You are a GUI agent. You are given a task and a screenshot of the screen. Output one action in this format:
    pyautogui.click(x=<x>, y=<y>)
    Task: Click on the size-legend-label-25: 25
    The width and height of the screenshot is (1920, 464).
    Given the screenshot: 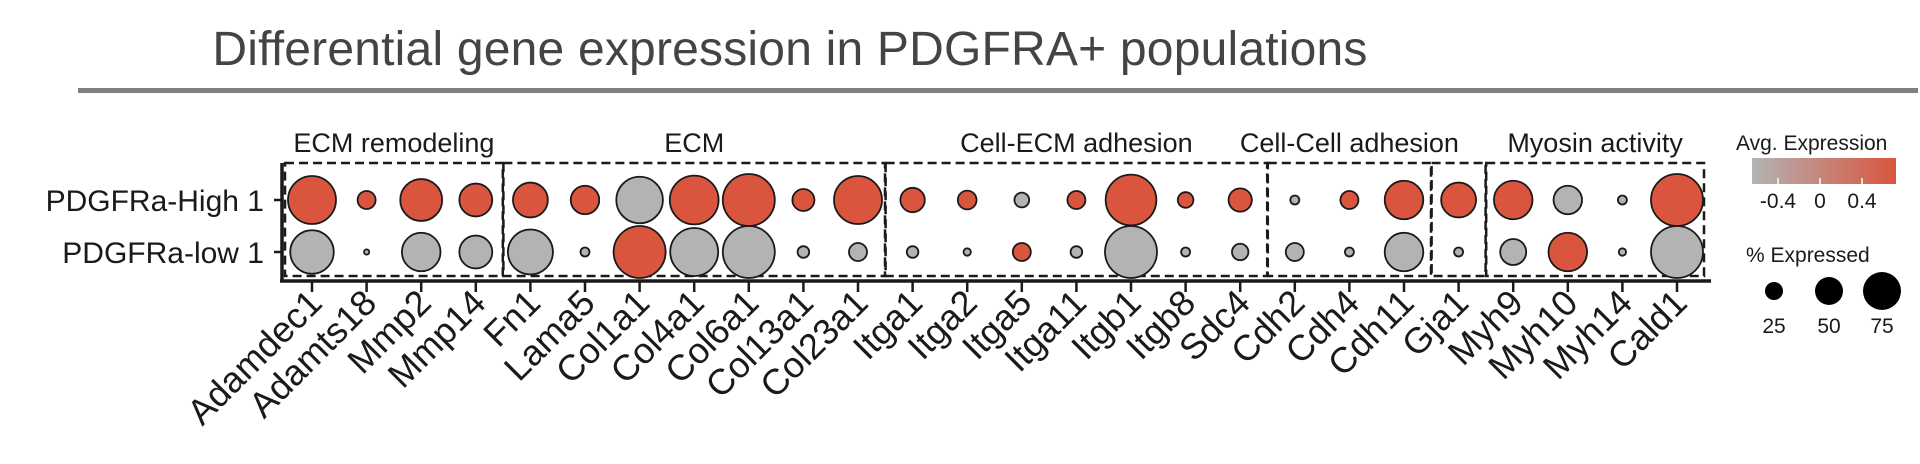 What is the action you would take?
    pyautogui.click(x=1773, y=326)
    